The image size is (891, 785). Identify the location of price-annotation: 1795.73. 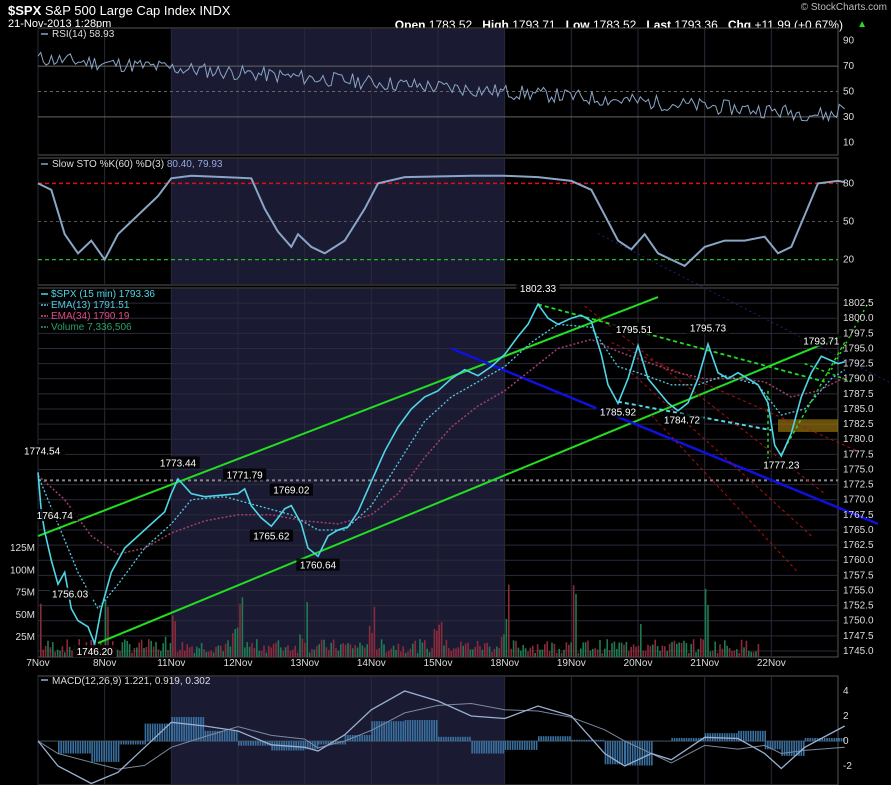
(708, 329).